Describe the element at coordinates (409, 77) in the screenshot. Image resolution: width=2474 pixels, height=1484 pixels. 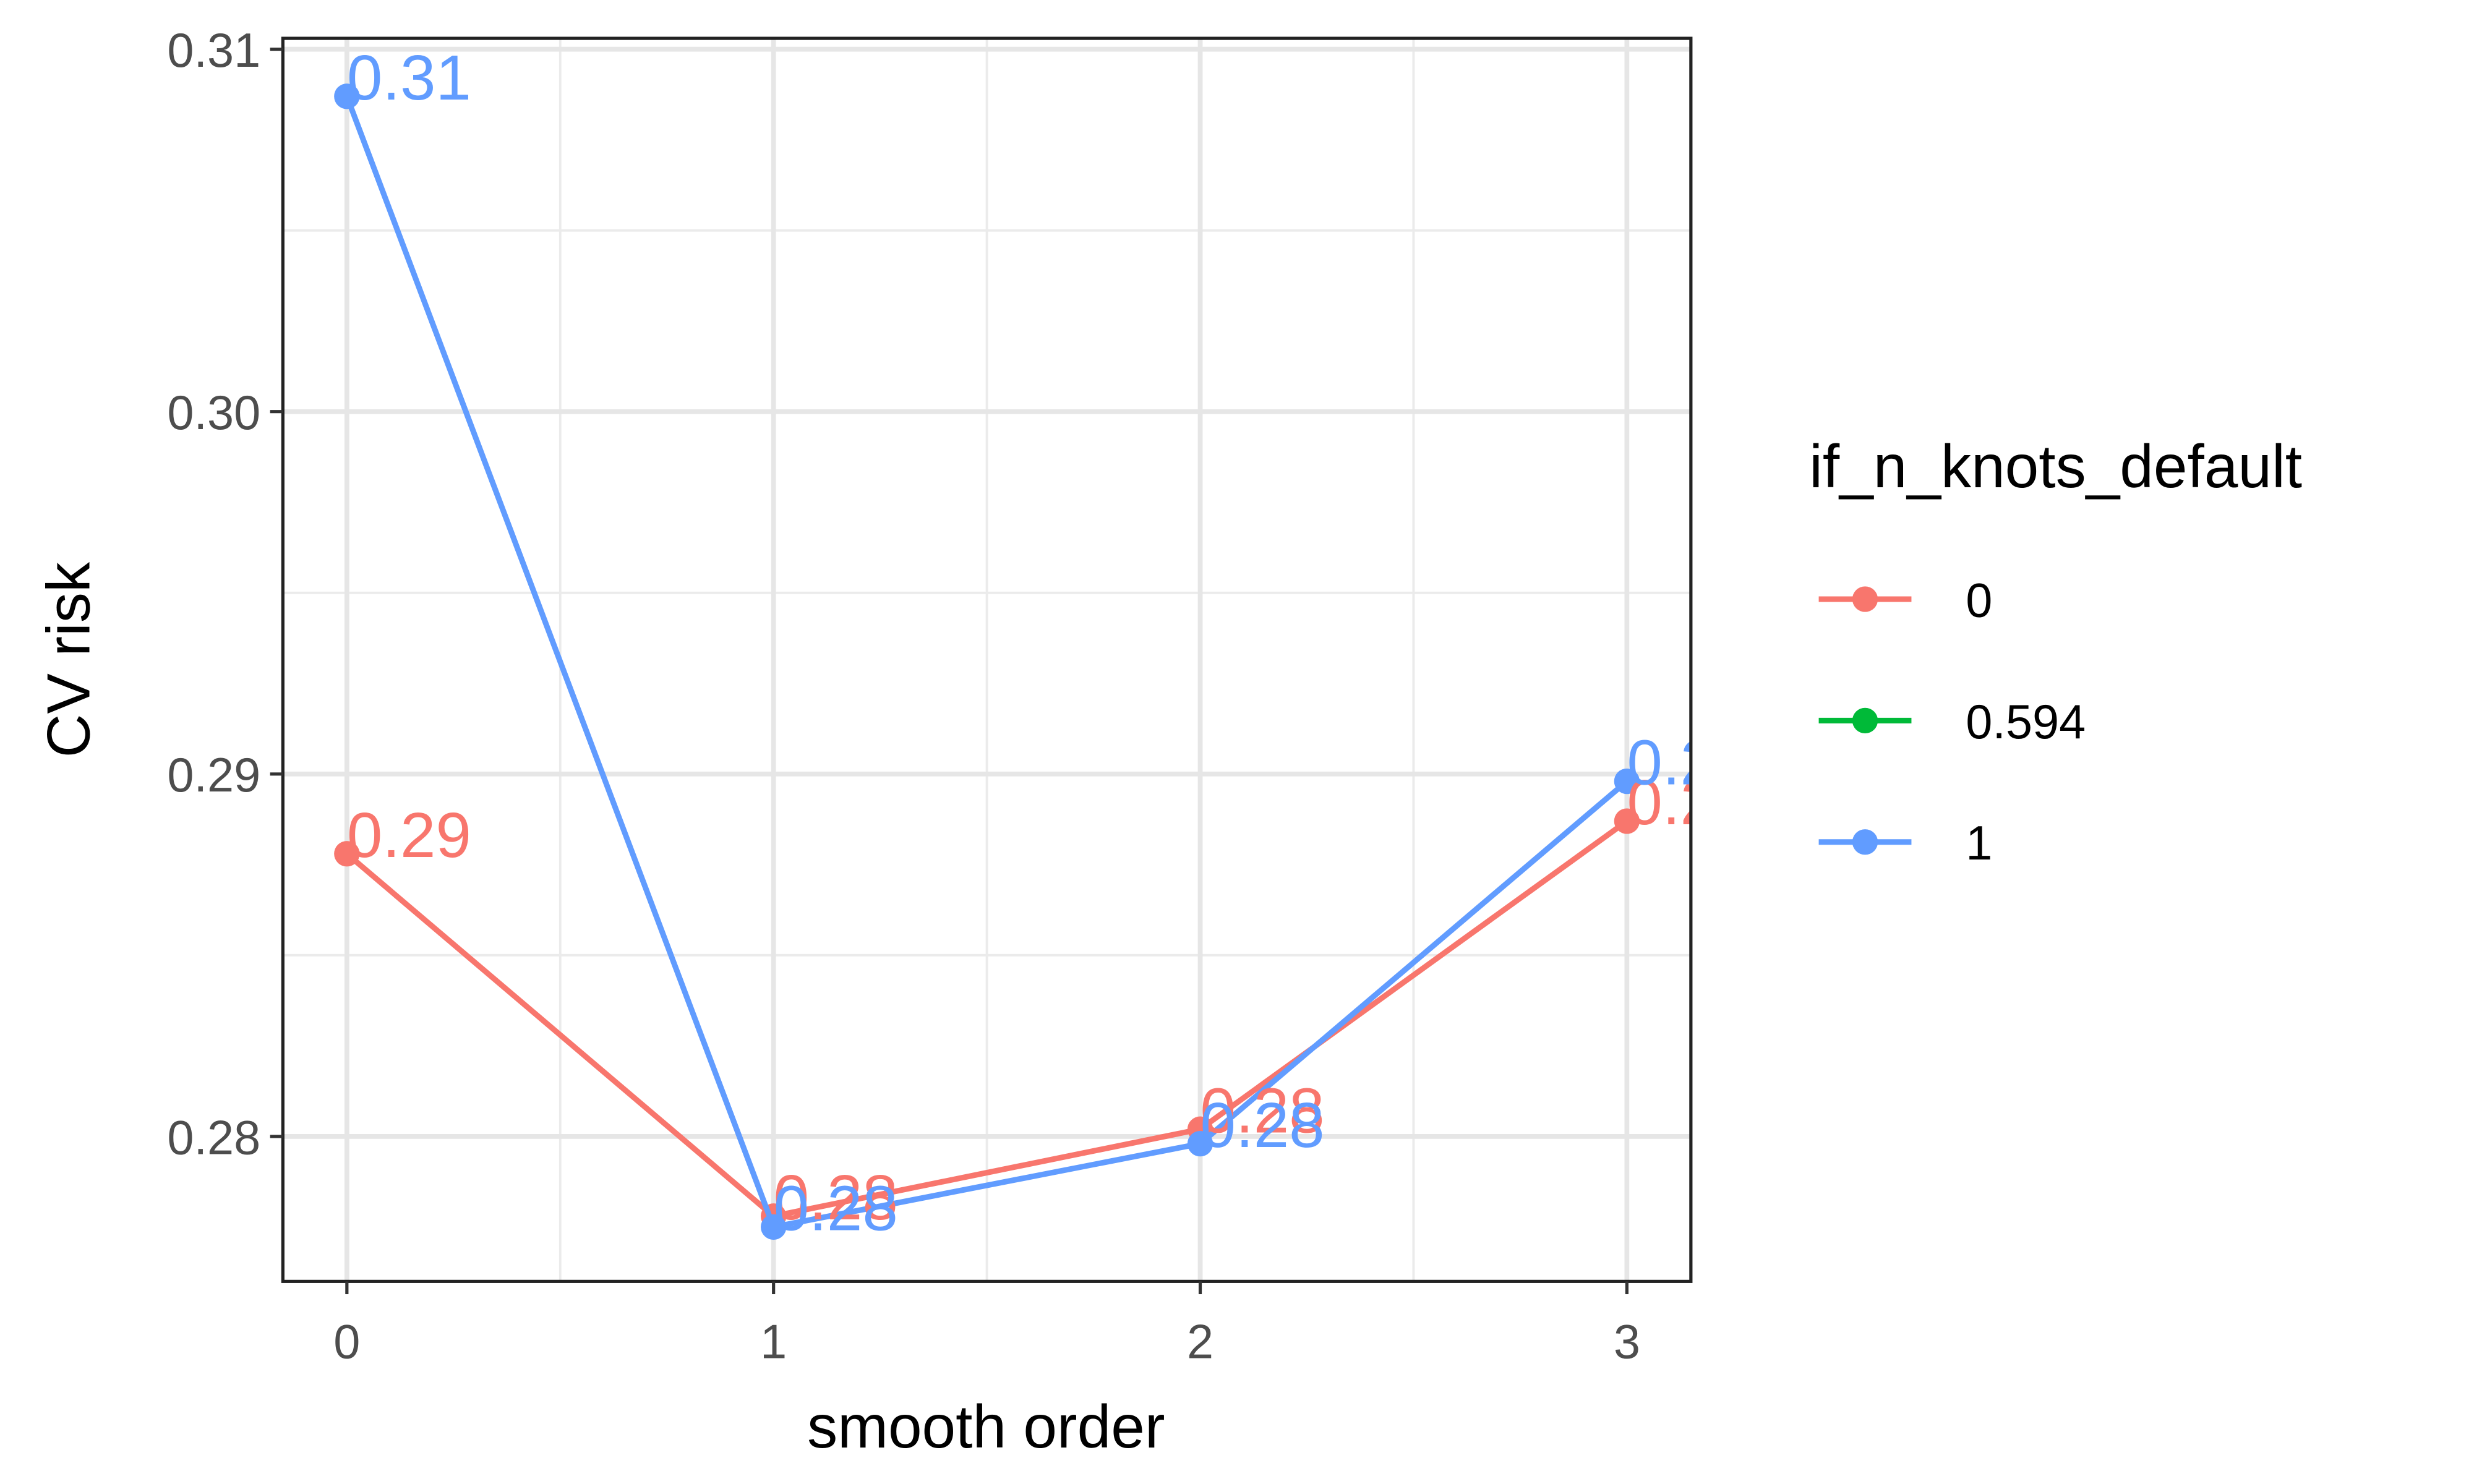
I see `data-label: 0.31` at that location.